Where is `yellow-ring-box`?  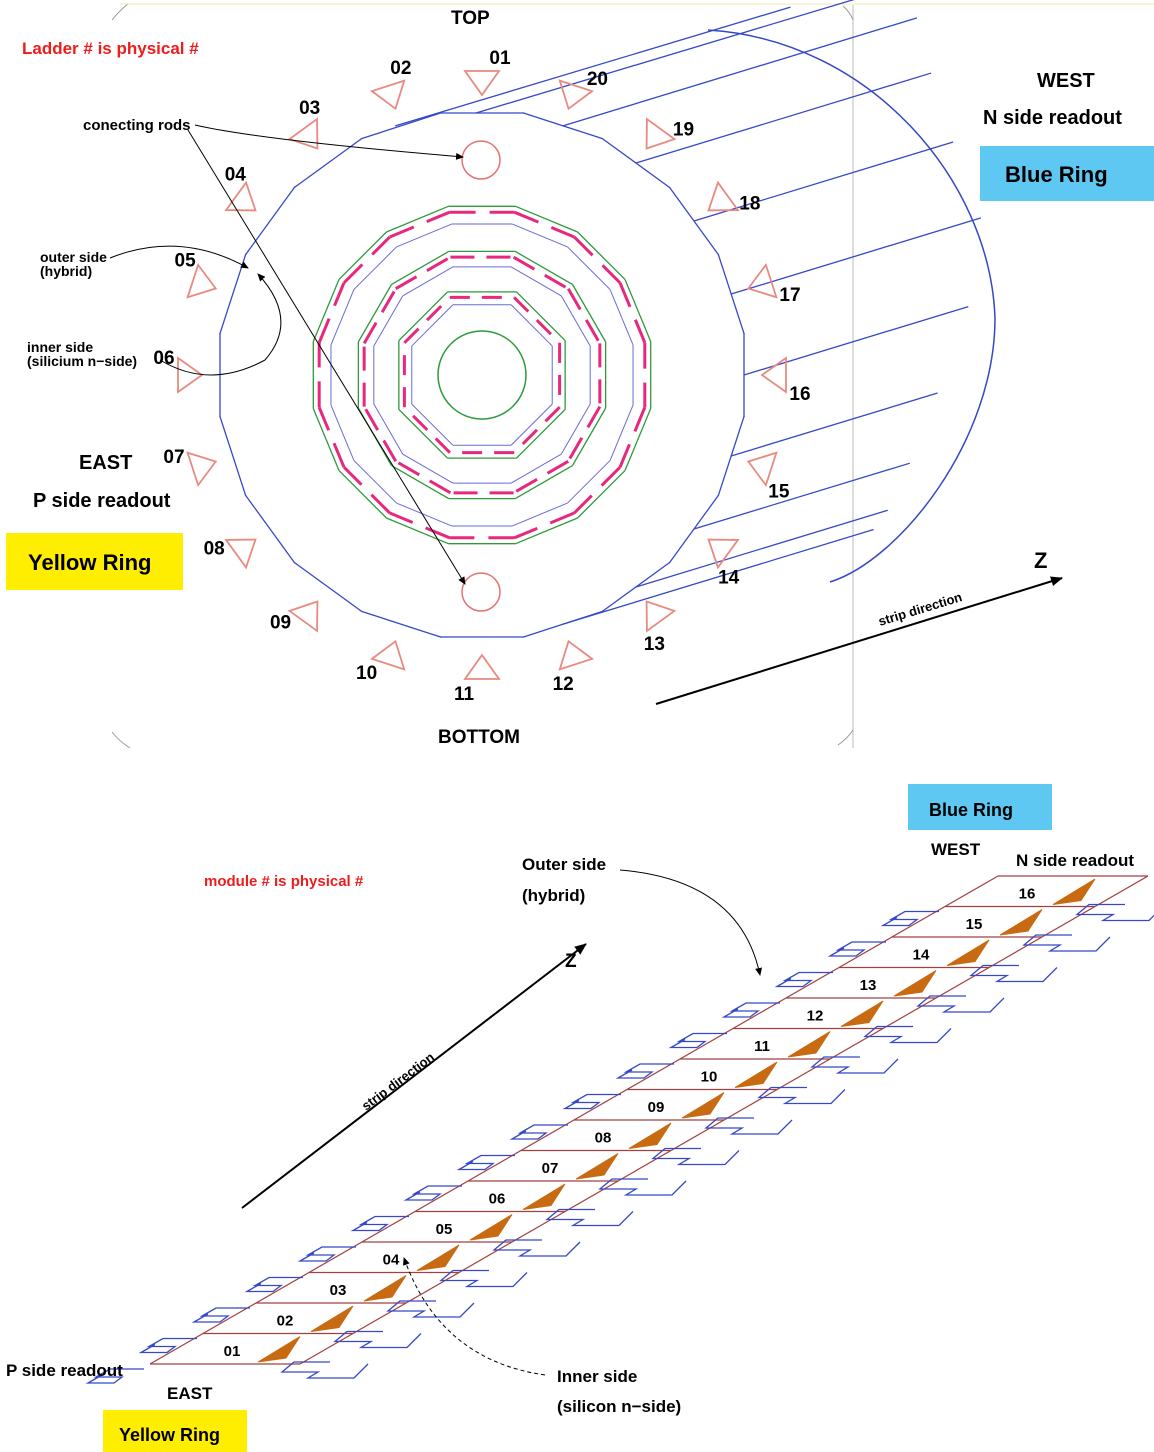 yellow-ring-box is located at coordinates (94, 561).